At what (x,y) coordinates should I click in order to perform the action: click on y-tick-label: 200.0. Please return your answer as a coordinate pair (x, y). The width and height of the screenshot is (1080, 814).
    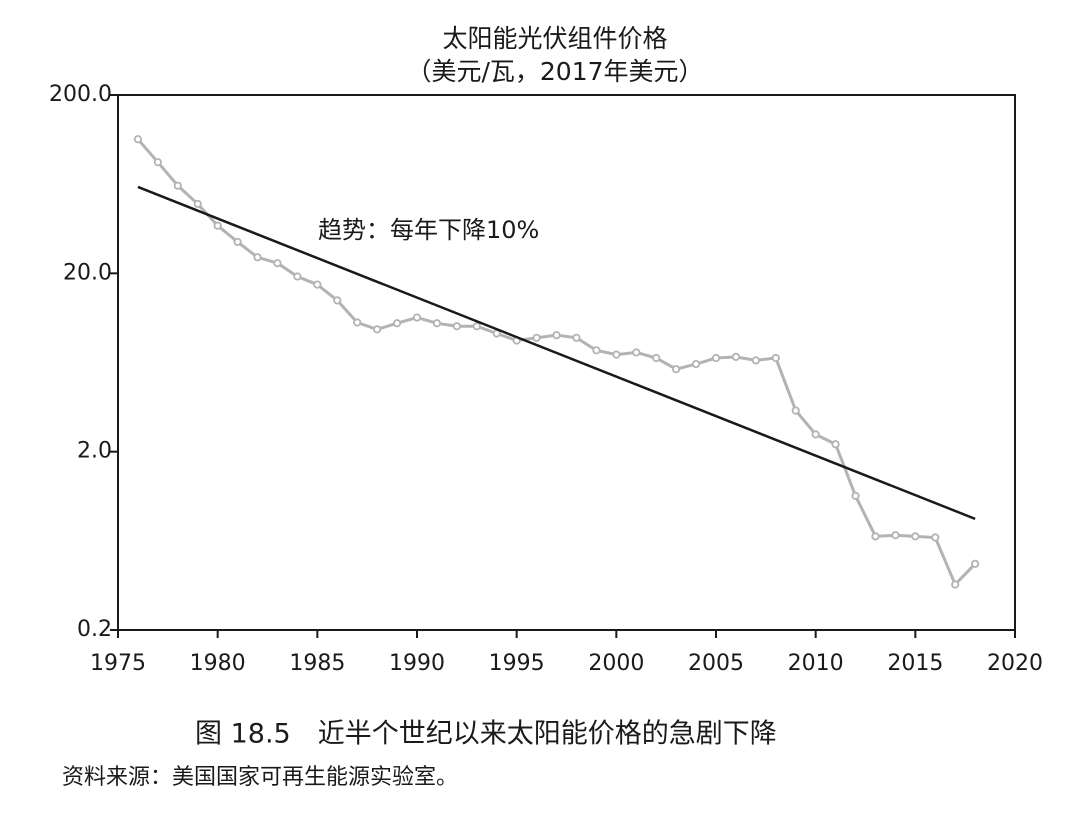
    Looking at the image, I should click on (80, 94).